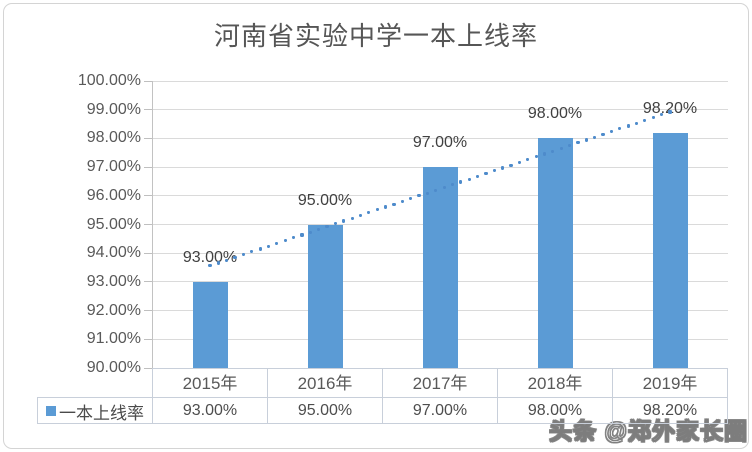 This screenshot has height=452, width=752. Describe the element at coordinates (325, 200) in the screenshot. I see `bar-value-label: 95.00%` at that location.